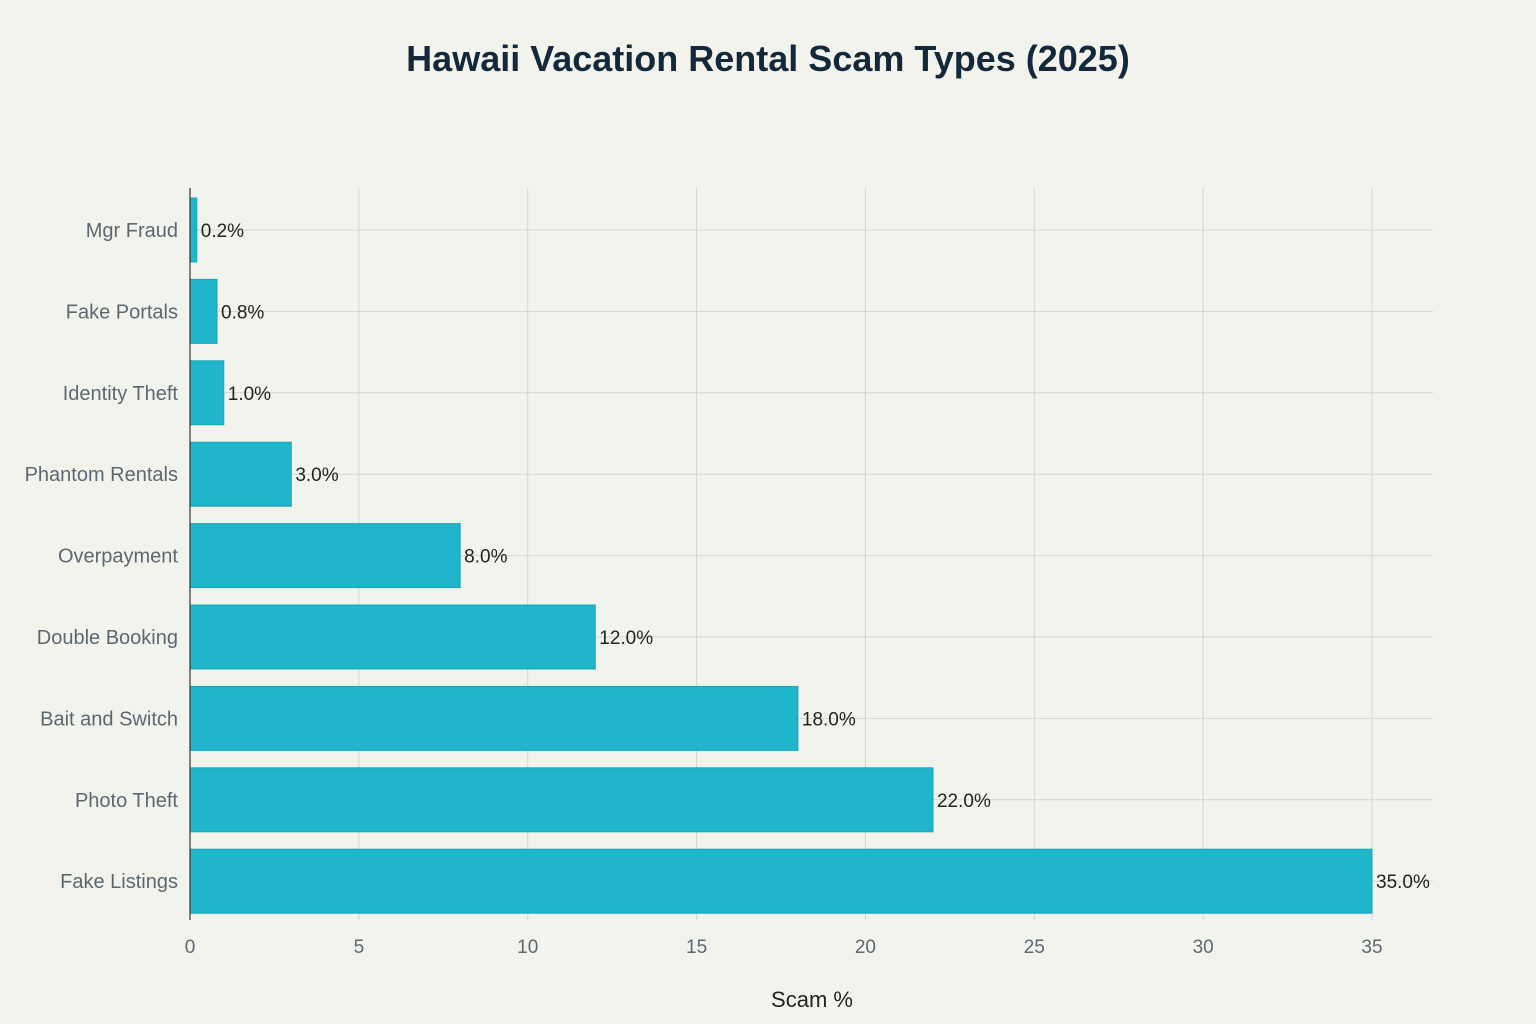 The image size is (1536, 1024). I want to click on data-label: 1.0%, so click(249, 394).